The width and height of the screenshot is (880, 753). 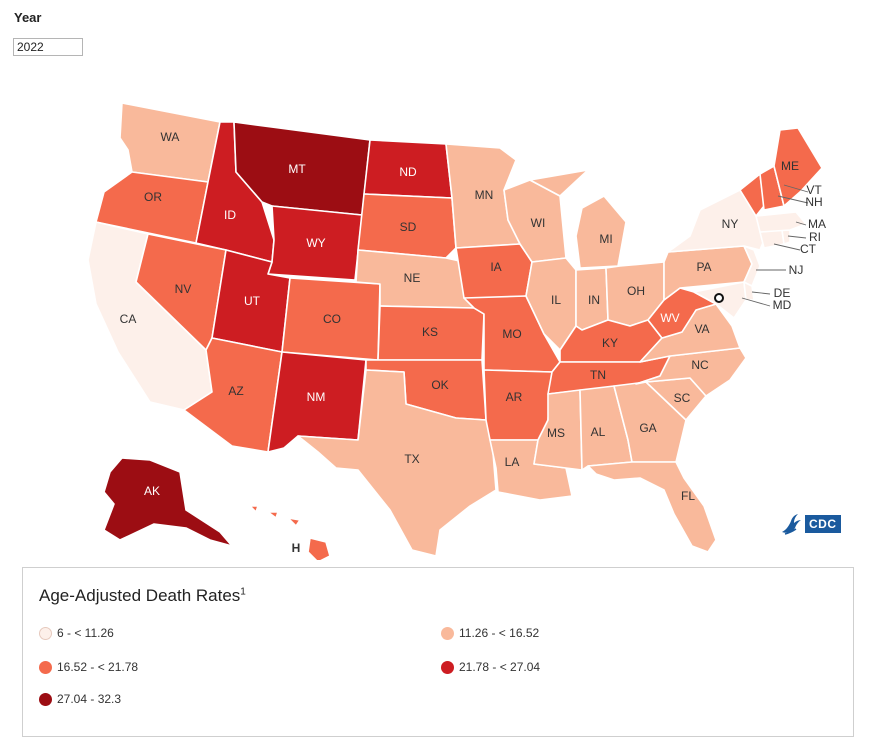 I want to click on state-label-NJ: NJ, so click(x=796, y=270).